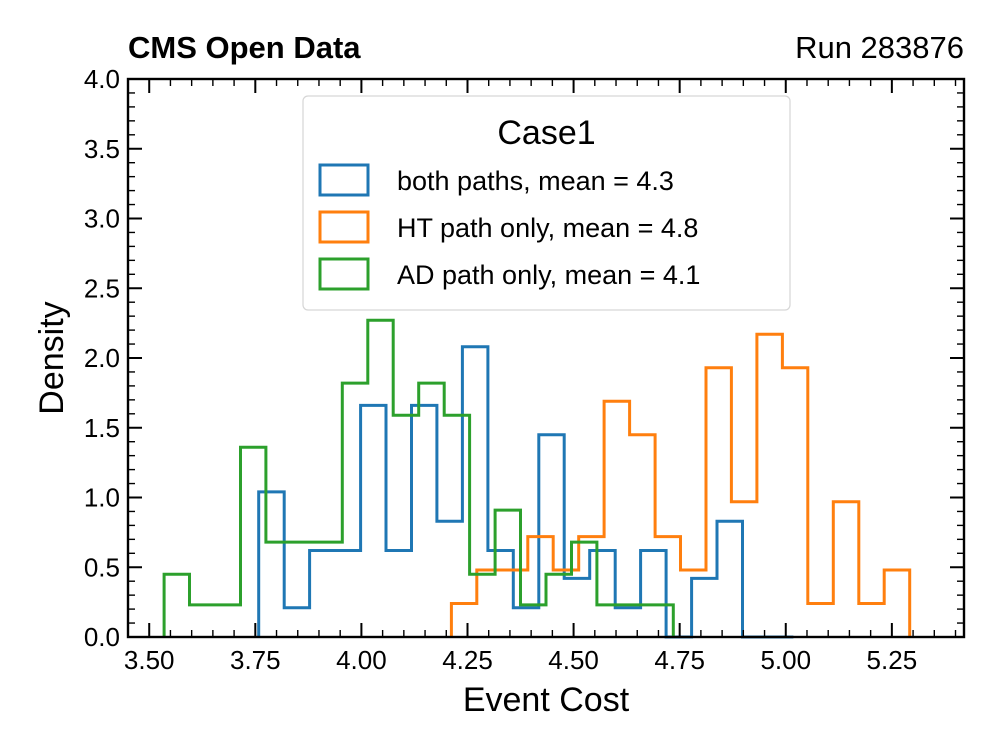 The height and width of the screenshot is (755, 997). Describe the element at coordinates (547, 228) in the screenshot. I see `legend-entry-label-2: HT path only, mean = 4.8` at that location.